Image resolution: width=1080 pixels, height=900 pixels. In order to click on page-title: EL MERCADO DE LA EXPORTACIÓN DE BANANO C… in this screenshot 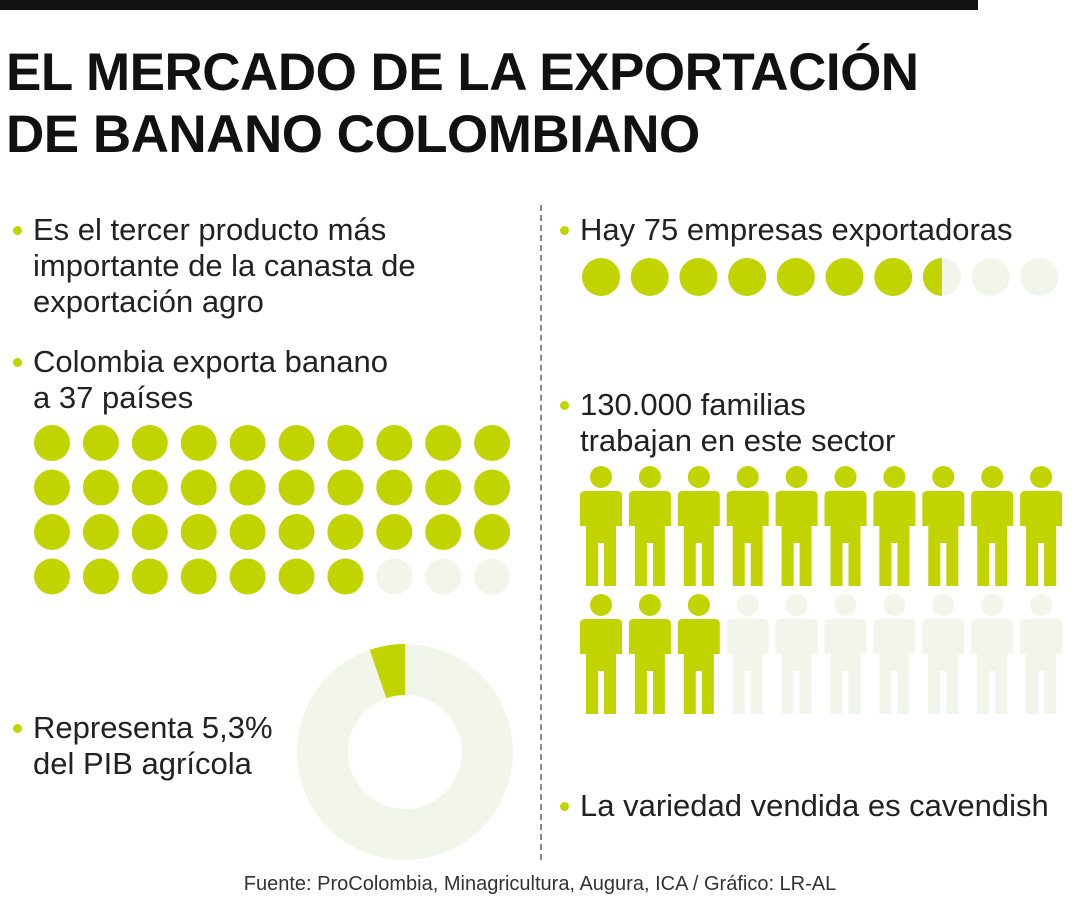, I will do `click(506, 104)`.